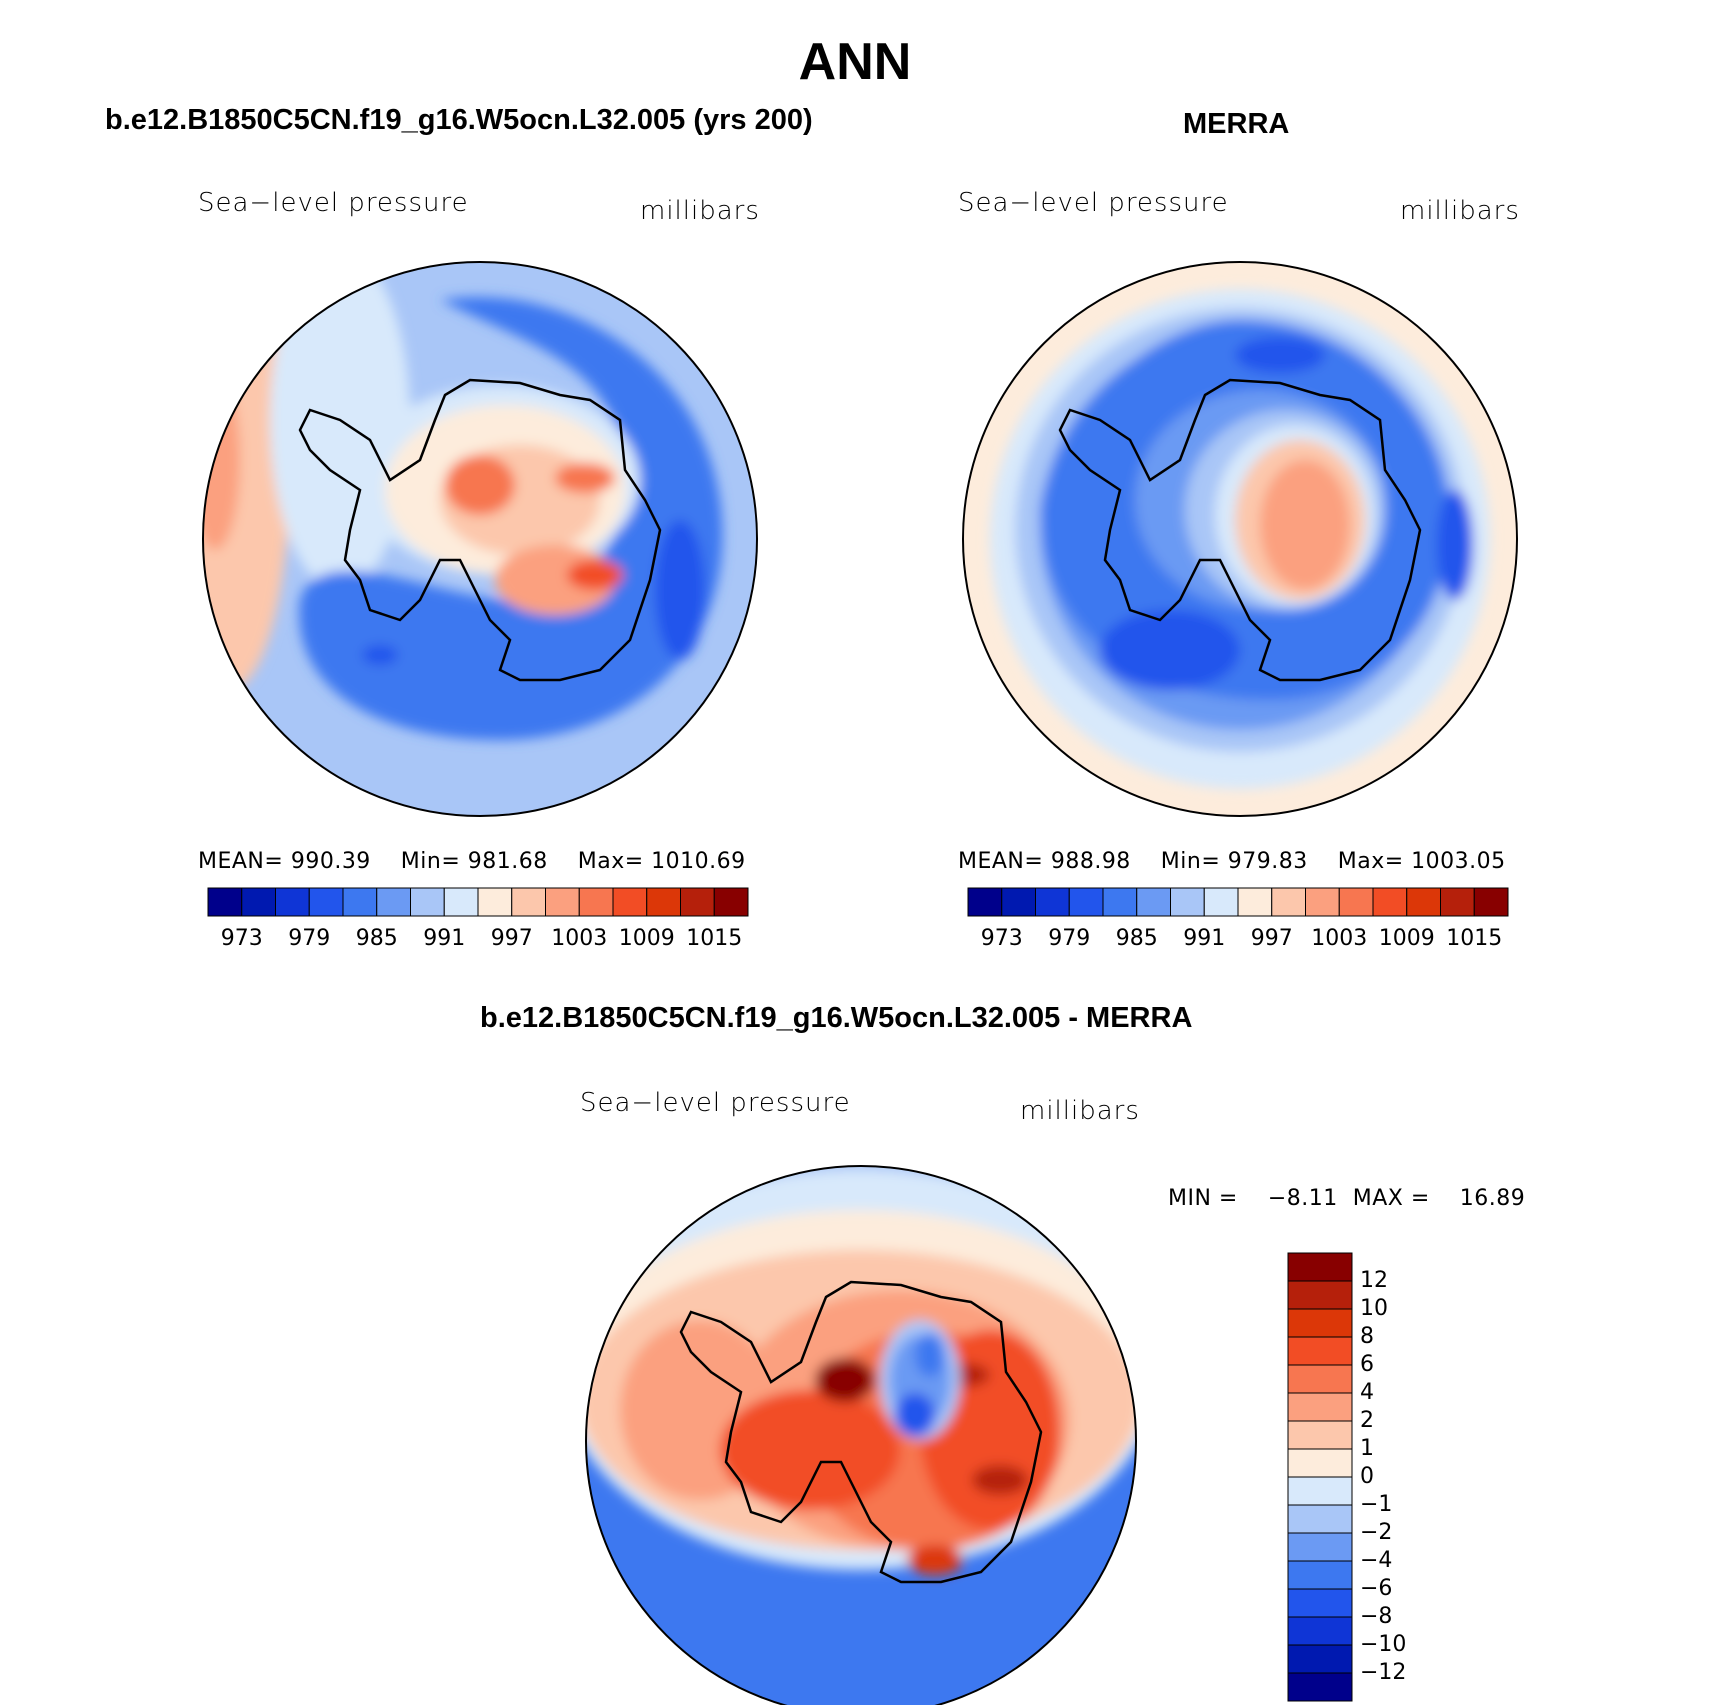 This screenshot has height=1705, width=1710. What do you see at coordinates (1302, 1198) in the screenshot?
I see `panel-3-min: −8.11` at bounding box center [1302, 1198].